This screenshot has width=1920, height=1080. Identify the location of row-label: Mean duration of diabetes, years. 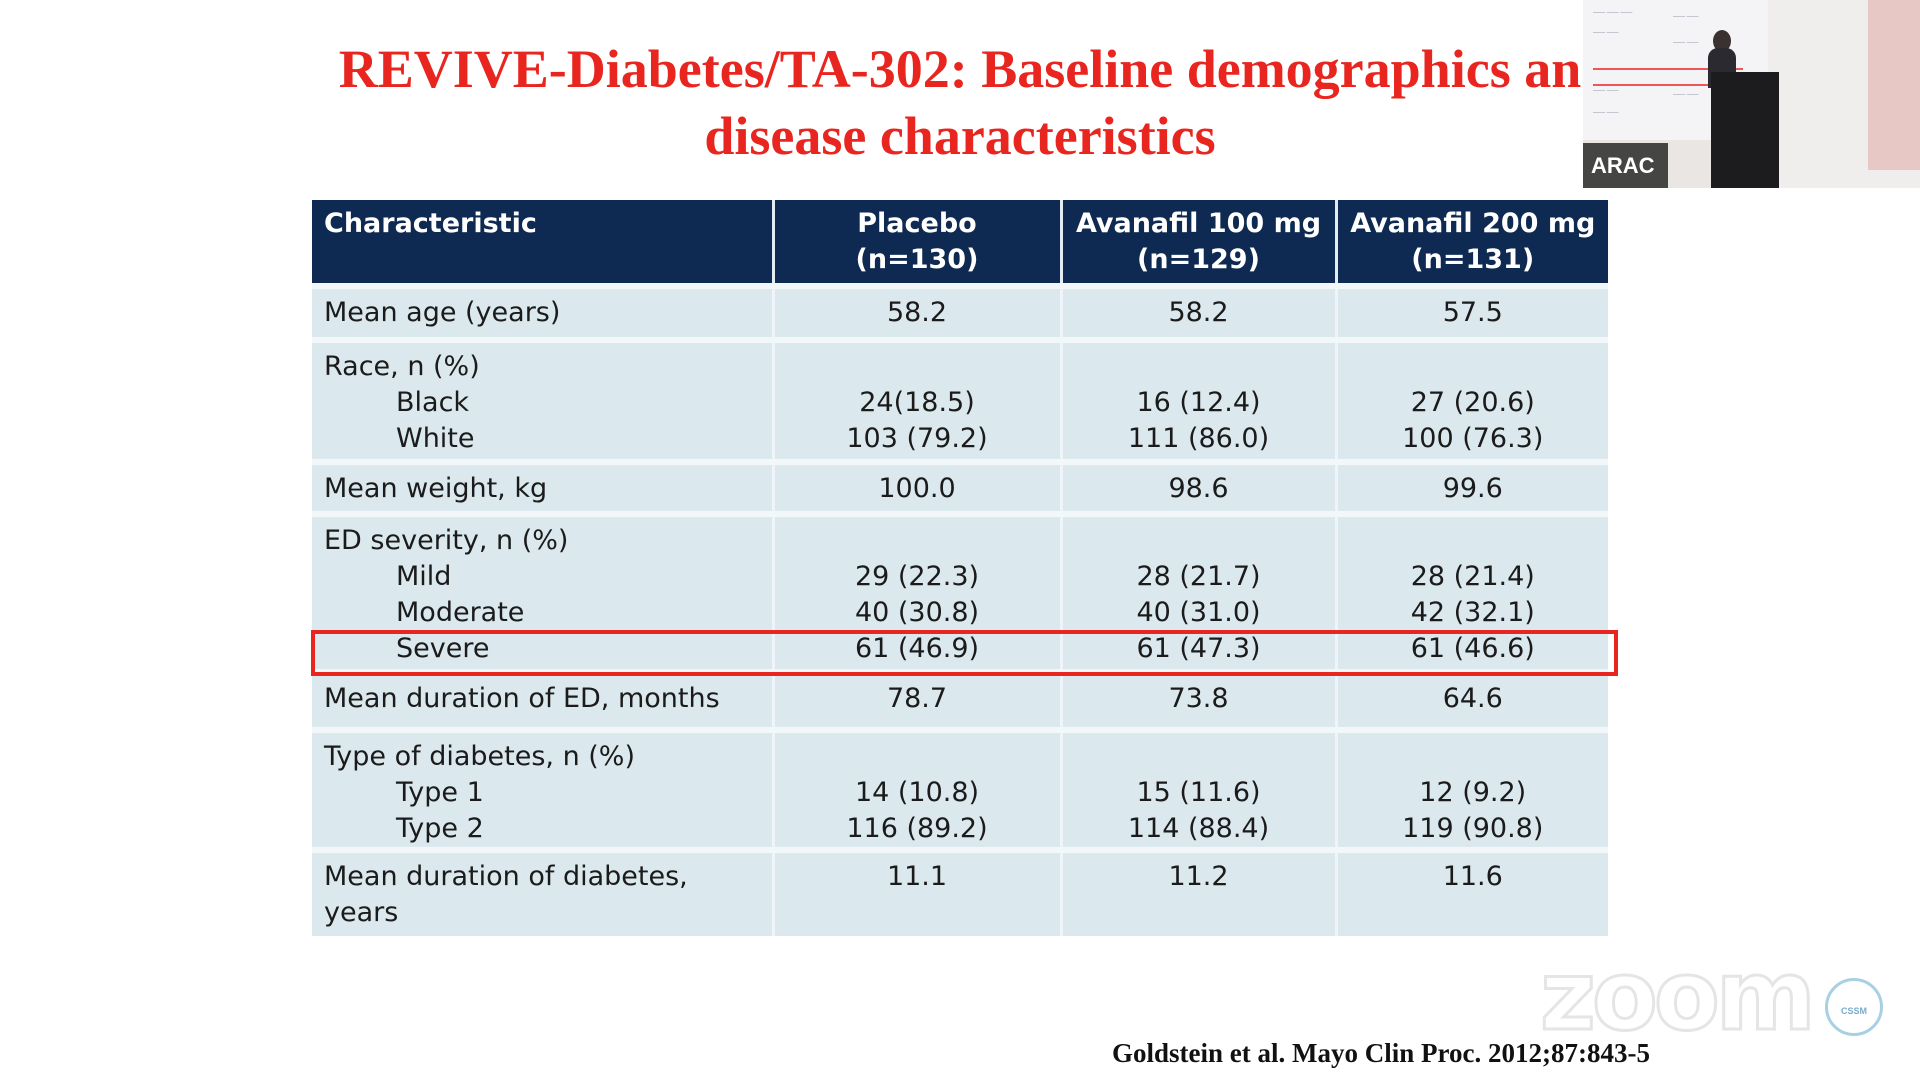
(543, 891).